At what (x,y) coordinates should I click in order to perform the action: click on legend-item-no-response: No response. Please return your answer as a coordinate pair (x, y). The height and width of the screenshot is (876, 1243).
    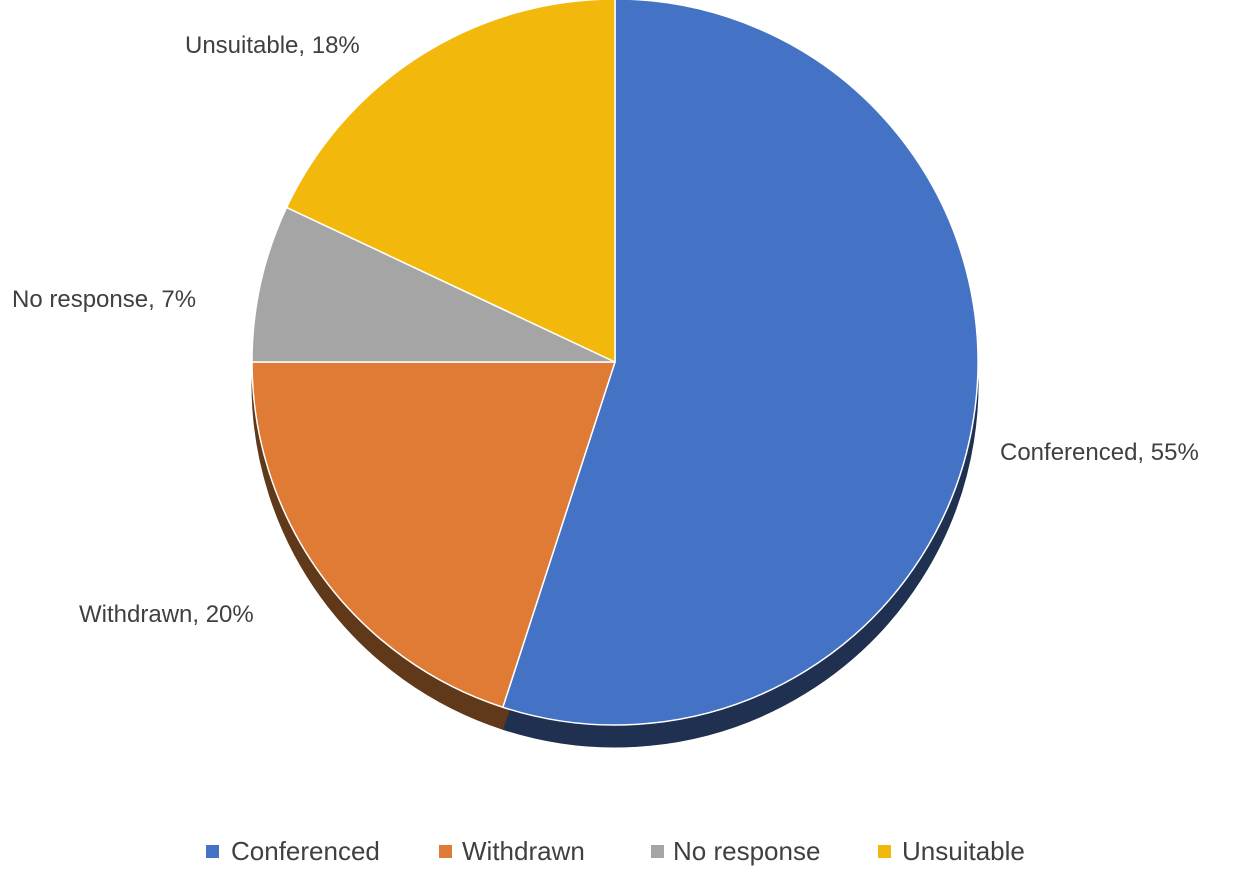
    Looking at the image, I should click on (735, 851).